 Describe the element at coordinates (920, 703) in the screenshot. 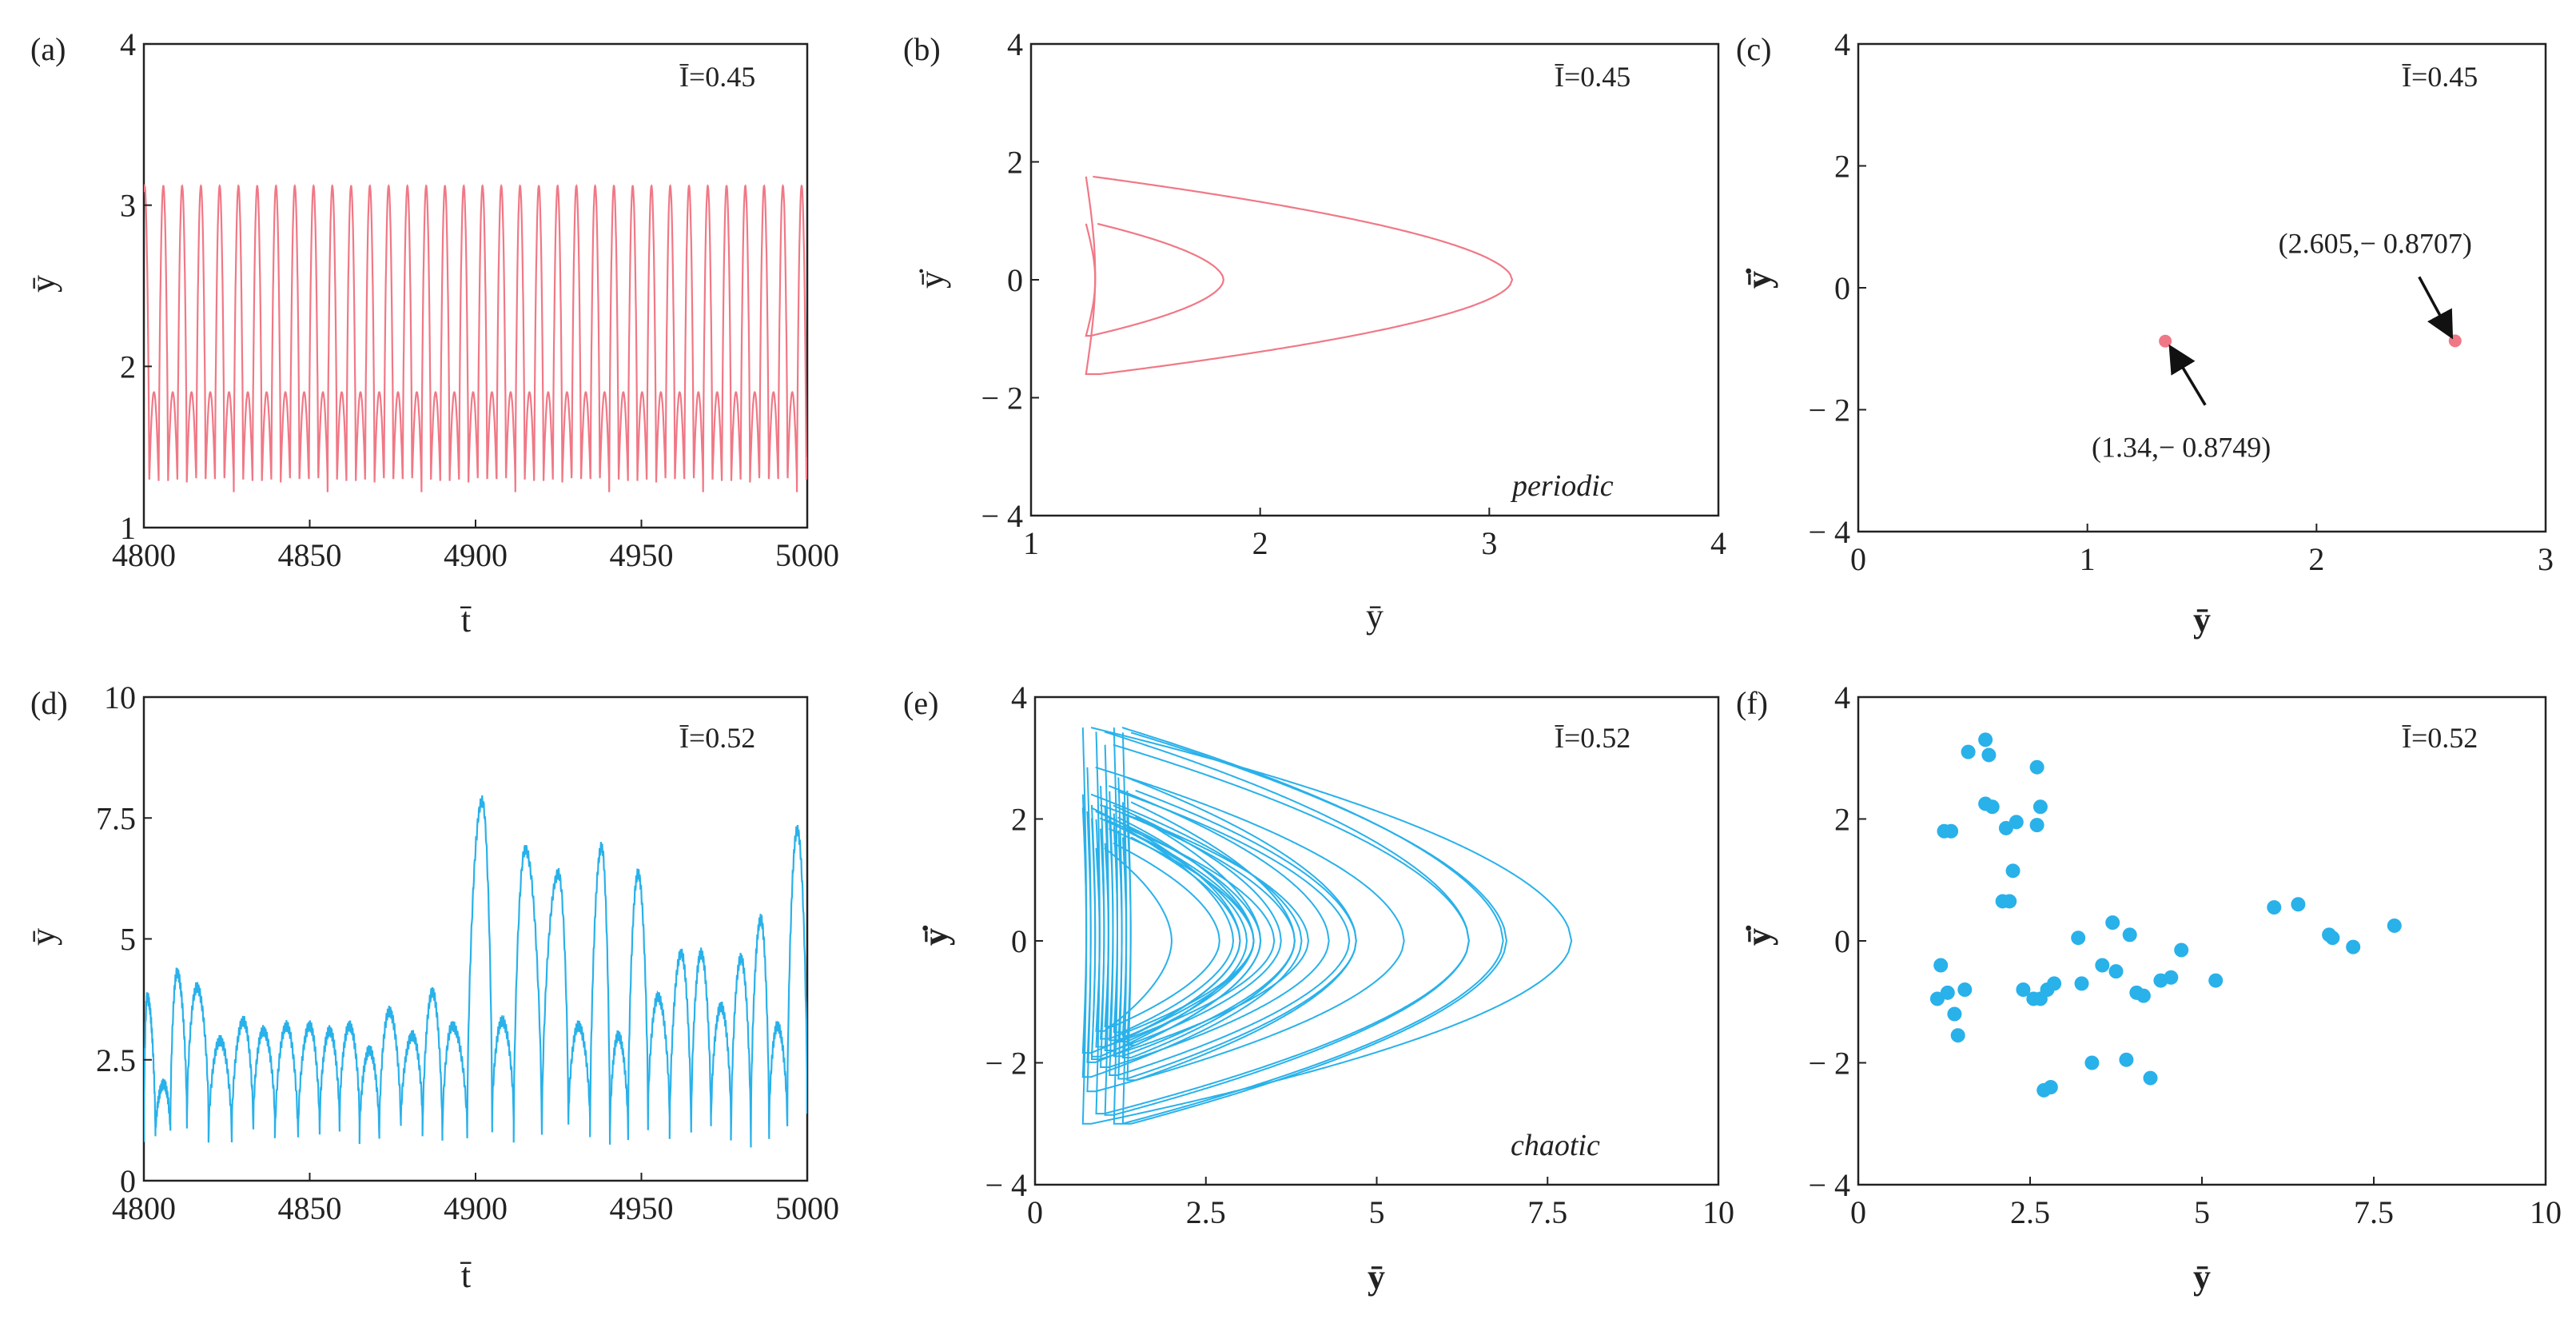

I see `panel-label-e: (e)` at that location.